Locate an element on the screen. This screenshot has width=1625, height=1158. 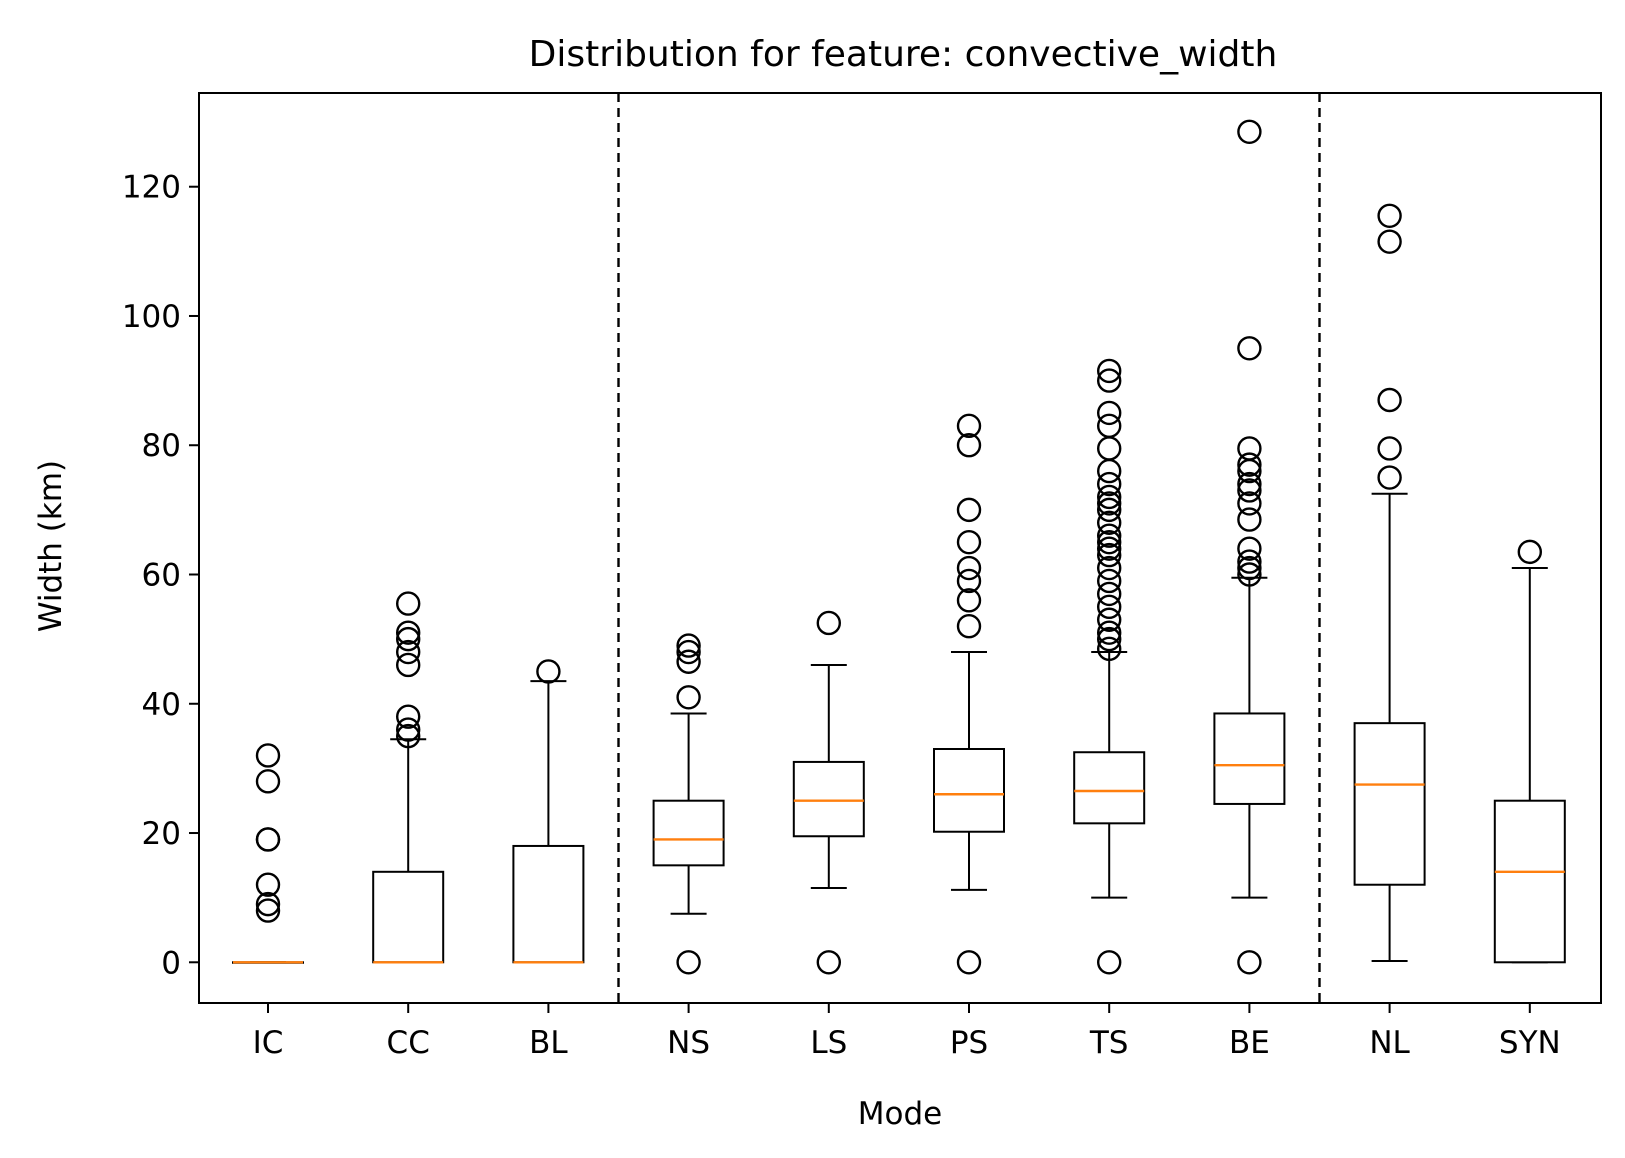
x-tick-label: LS is located at coordinates (828, 1043).